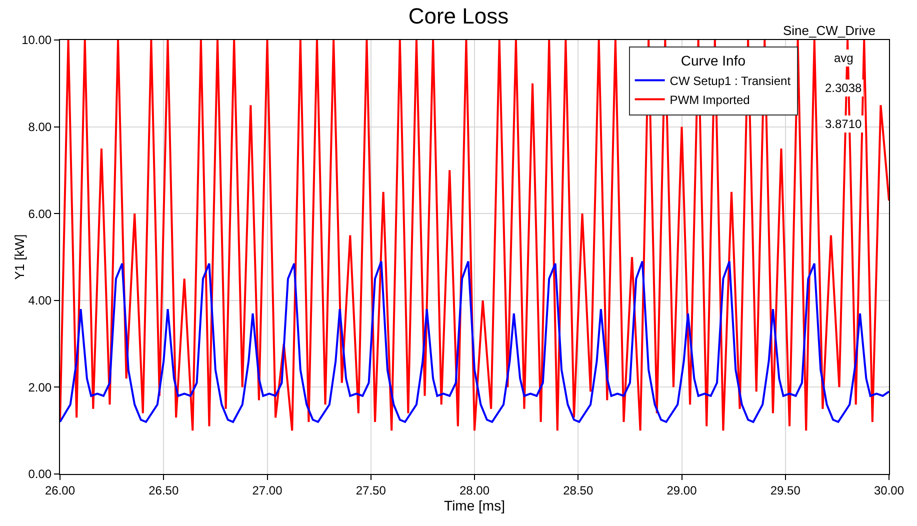 The height and width of the screenshot is (526, 917). I want to click on y-tick-label: 2.00, so click(40, 387).